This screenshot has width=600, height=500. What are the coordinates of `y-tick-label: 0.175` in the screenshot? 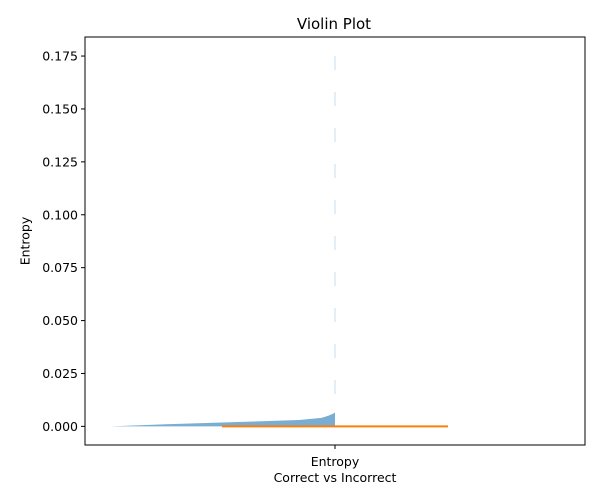 It's located at (60, 56).